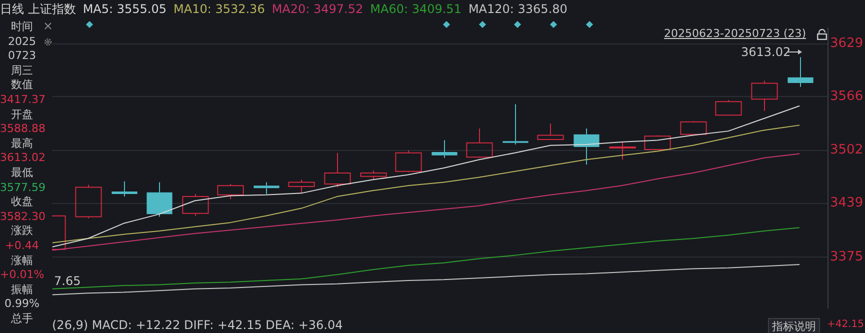 The height and width of the screenshot is (333, 865). I want to click on text: 最低, so click(22, 173).